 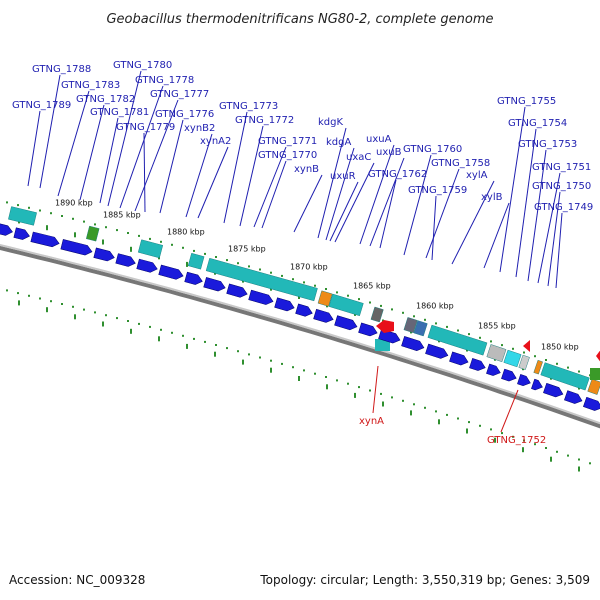 I want to click on gene-label: GTNG_1782, so click(x=105, y=99).